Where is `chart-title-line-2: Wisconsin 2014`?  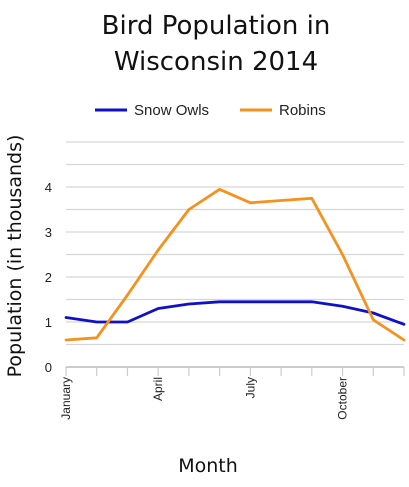 chart-title-line-2: Wisconsin 2014 is located at coordinates (216, 62).